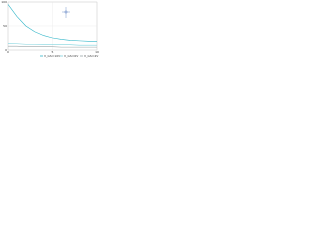  What do you see at coordinates (5, 26) in the screenshot?
I see `y-tick-label: 50` at bounding box center [5, 26].